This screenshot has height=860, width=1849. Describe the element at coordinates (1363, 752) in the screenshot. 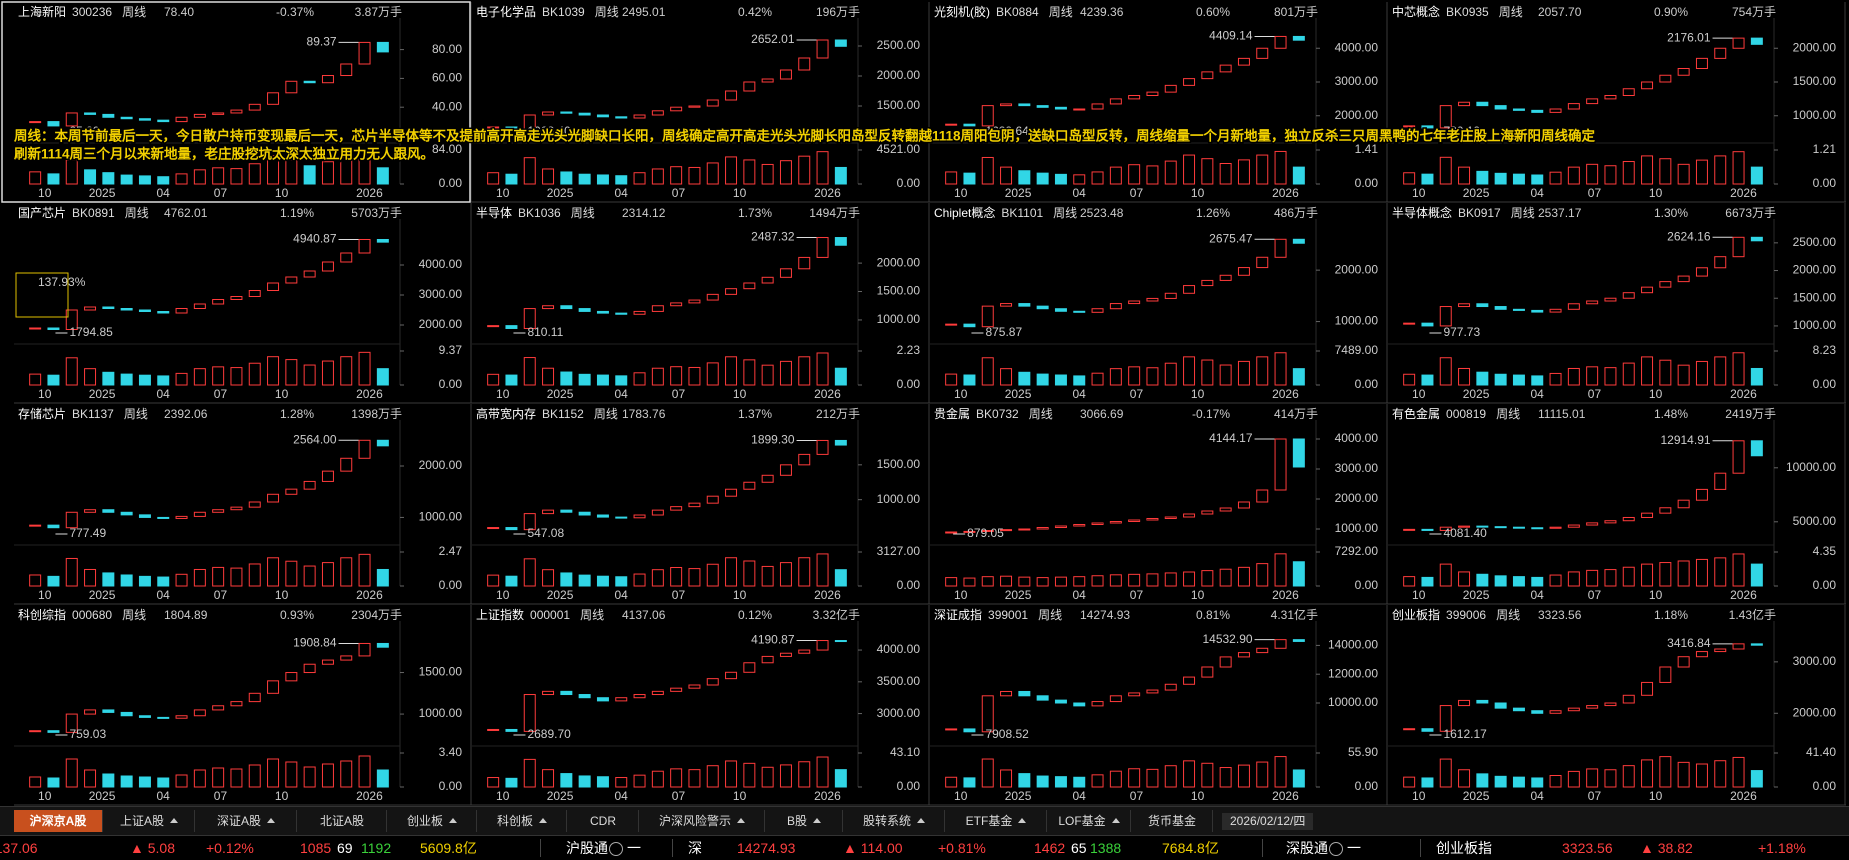

I see `volume-tick-label: 55.90` at that location.